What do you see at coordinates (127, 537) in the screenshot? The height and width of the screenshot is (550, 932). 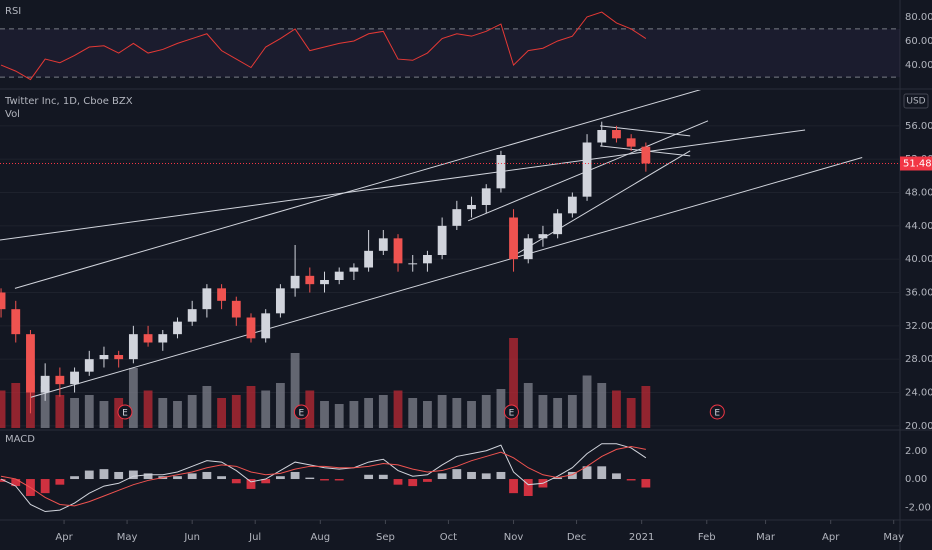 I see `x-tick-label: May` at bounding box center [127, 537].